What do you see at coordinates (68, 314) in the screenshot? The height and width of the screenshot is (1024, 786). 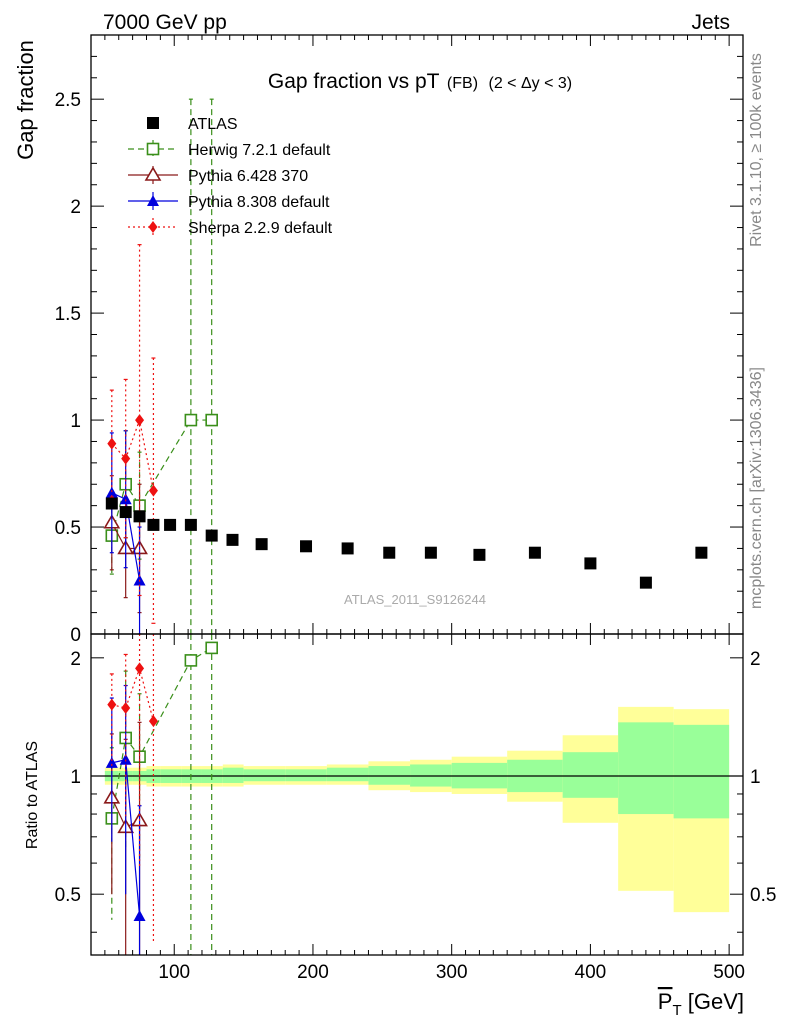 I see `y-tick-label: 1.5` at bounding box center [68, 314].